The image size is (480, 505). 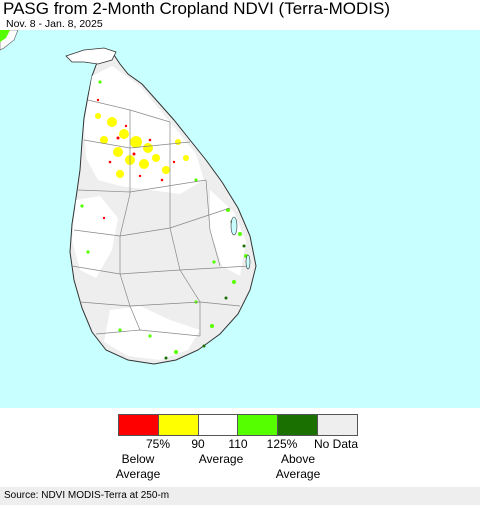 I want to click on legend-caption-average: Average, so click(x=221, y=459).